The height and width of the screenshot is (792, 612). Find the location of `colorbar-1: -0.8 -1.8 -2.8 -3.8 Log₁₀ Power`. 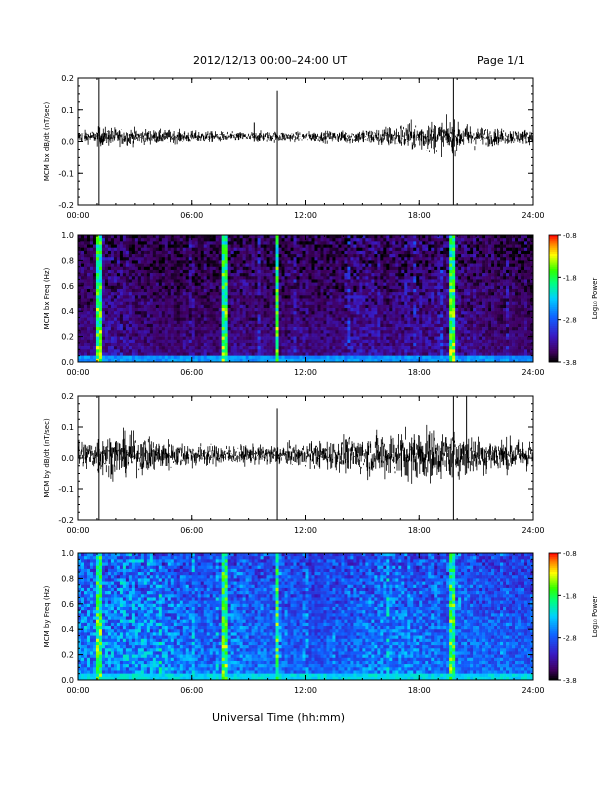

colorbar-1: -0.8 -1.8 -2.8 -3.8 Log₁₀ Power is located at coordinates (573, 299).